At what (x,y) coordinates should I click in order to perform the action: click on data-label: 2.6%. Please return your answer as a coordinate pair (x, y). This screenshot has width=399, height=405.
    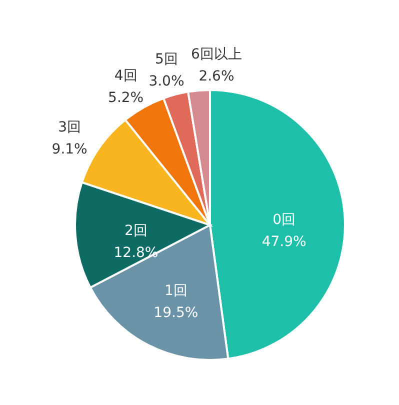
    Looking at the image, I should click on (216, 76).